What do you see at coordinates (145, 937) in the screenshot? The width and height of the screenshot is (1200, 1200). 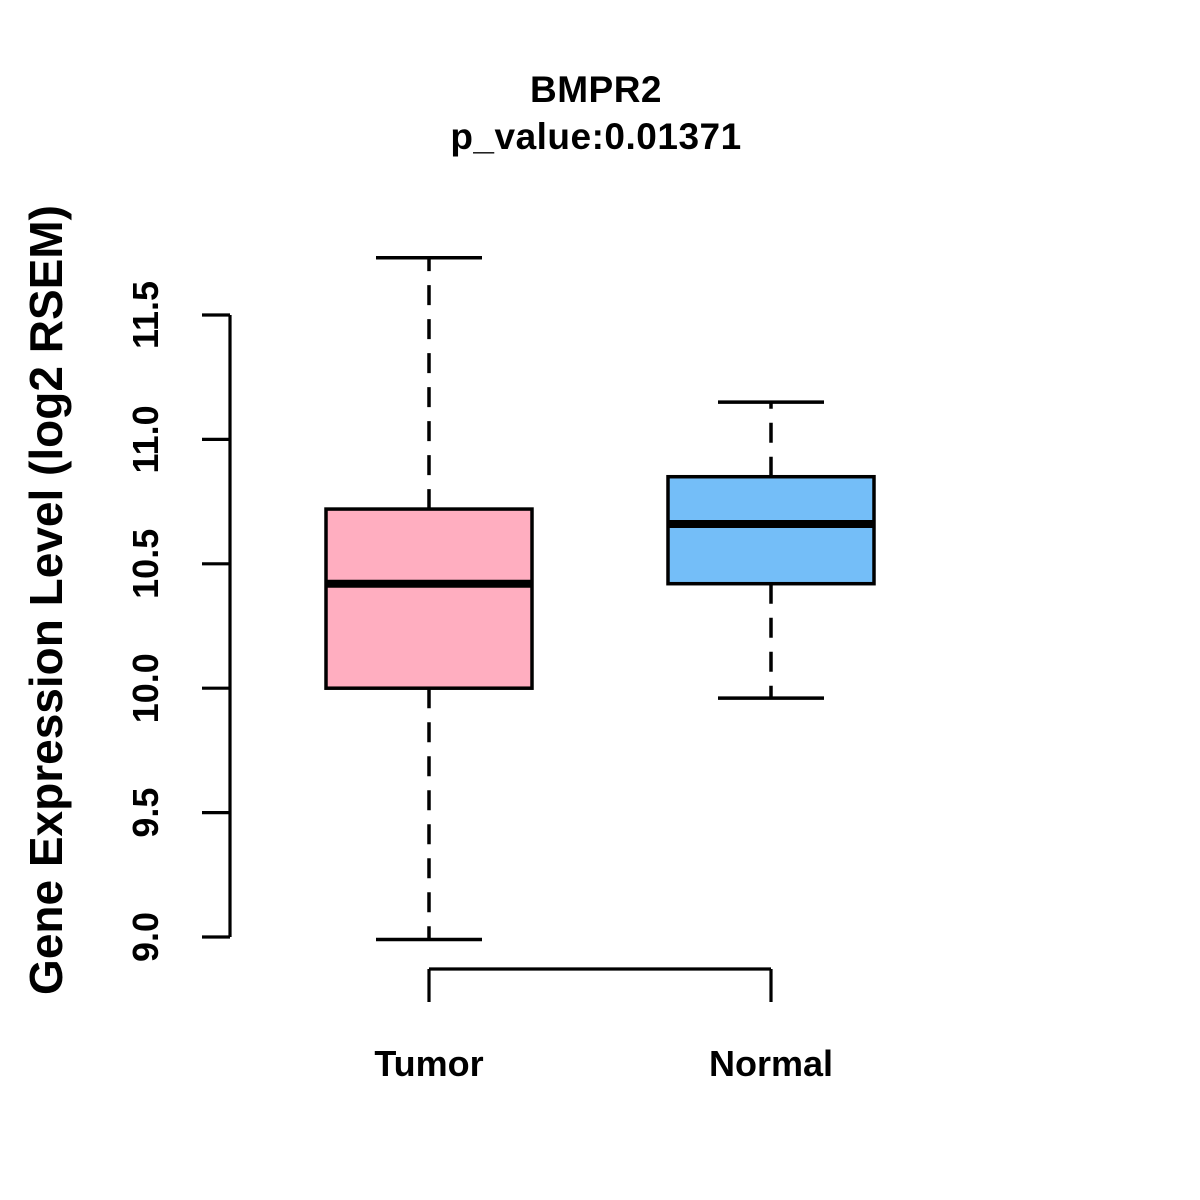 I see `y-axis-tick-label: 9.0` at bounding box center [145, 937].